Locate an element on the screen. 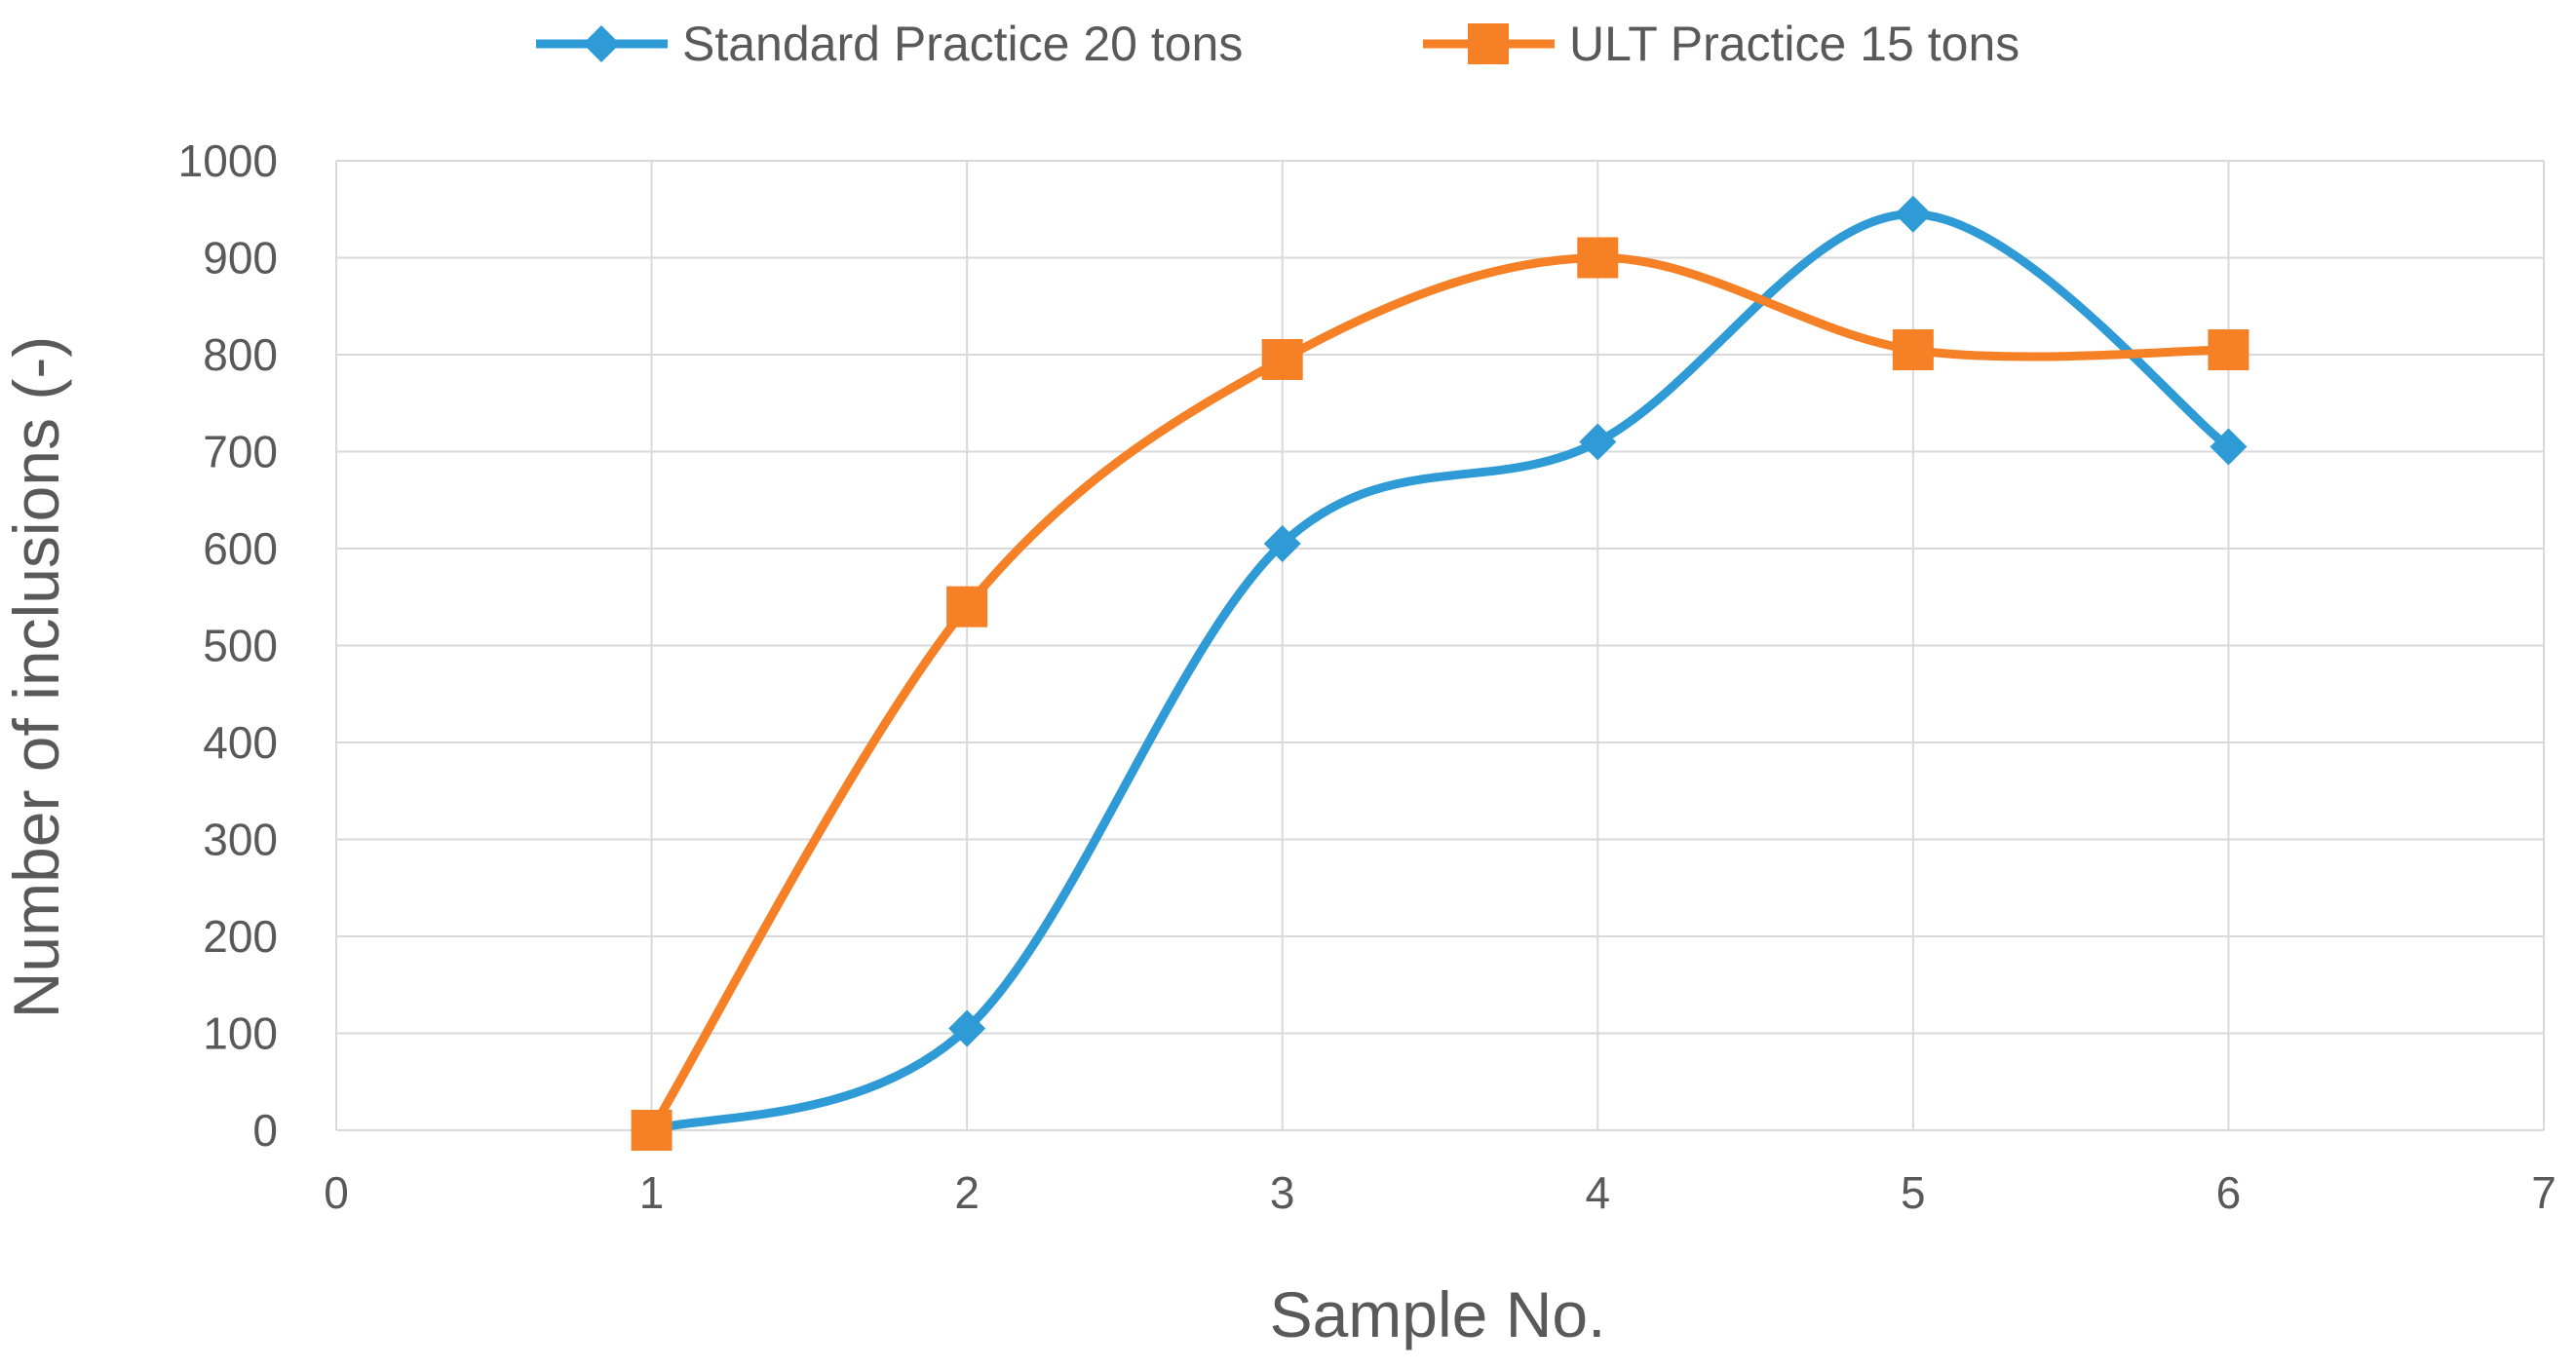 The image size is (2576, 1368). y-tick-label: 700 is located at coordinates (240, 452).